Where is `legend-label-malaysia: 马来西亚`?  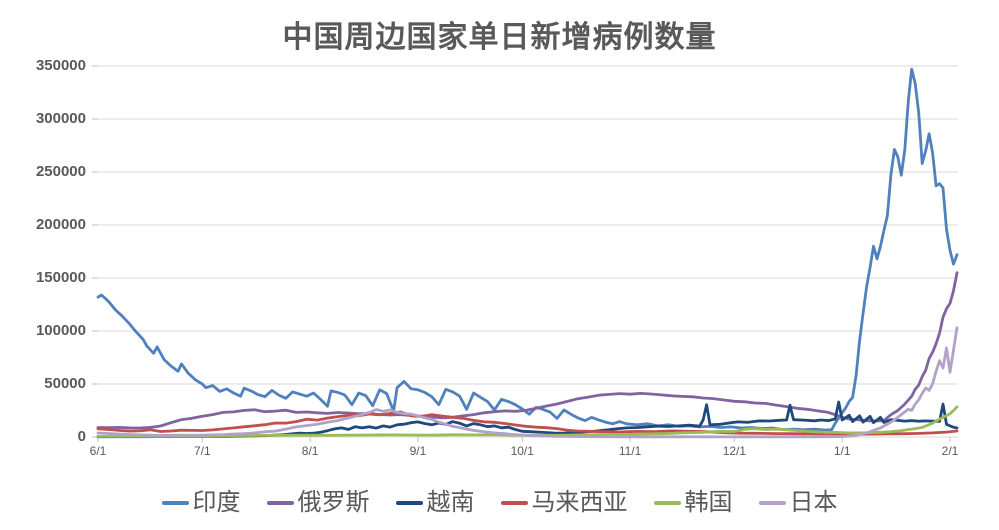 legend-label-malaysia: 马来西亚 is located at coordinates (579, 503).